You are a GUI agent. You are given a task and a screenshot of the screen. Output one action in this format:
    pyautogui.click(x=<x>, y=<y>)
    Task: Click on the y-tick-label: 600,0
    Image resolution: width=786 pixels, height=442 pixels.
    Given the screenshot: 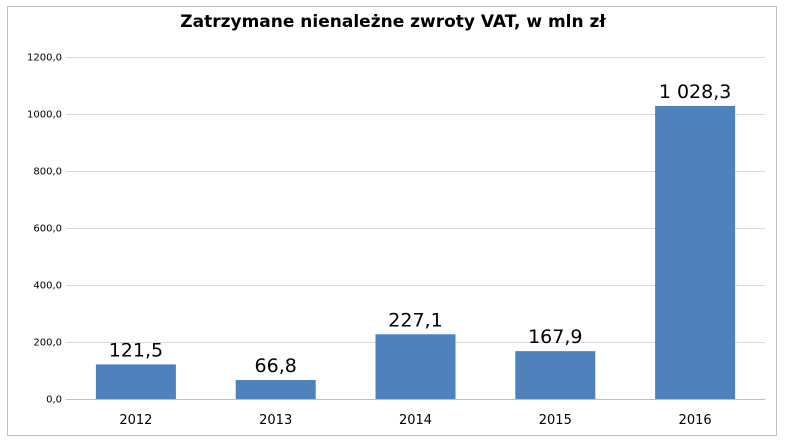 What is the action you would take?
    pyautogui.click(x=47, y=229)
    